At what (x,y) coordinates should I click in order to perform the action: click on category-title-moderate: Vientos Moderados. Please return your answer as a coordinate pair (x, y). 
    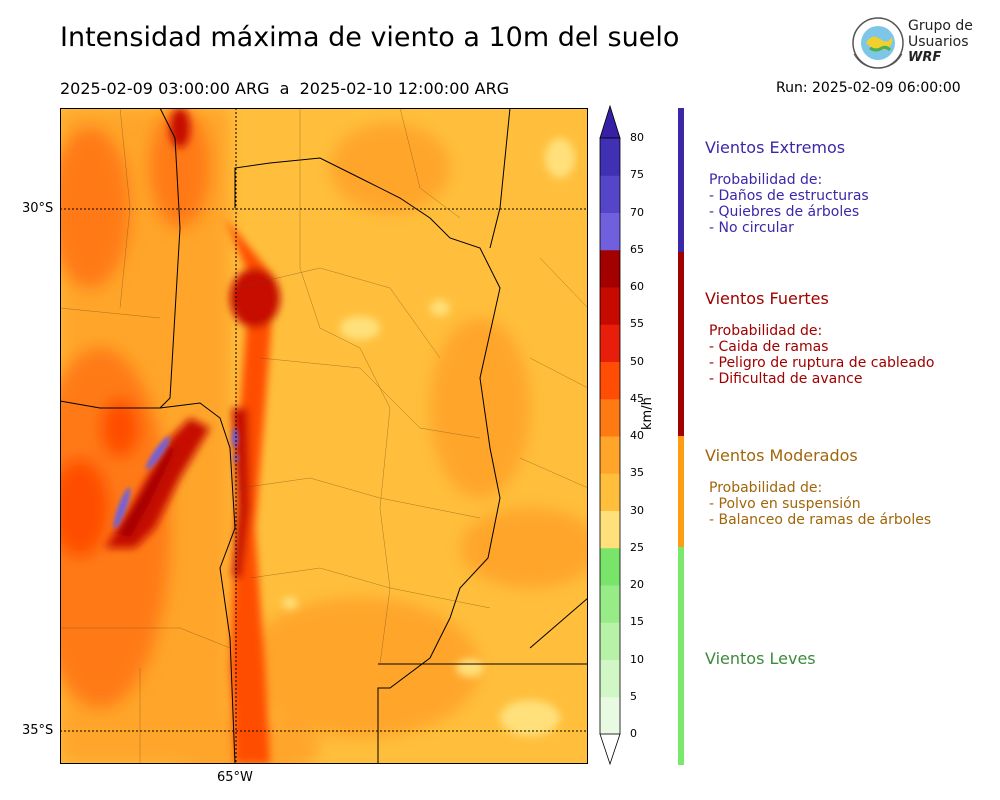
    Looking at the image, I should click on (781, 455).